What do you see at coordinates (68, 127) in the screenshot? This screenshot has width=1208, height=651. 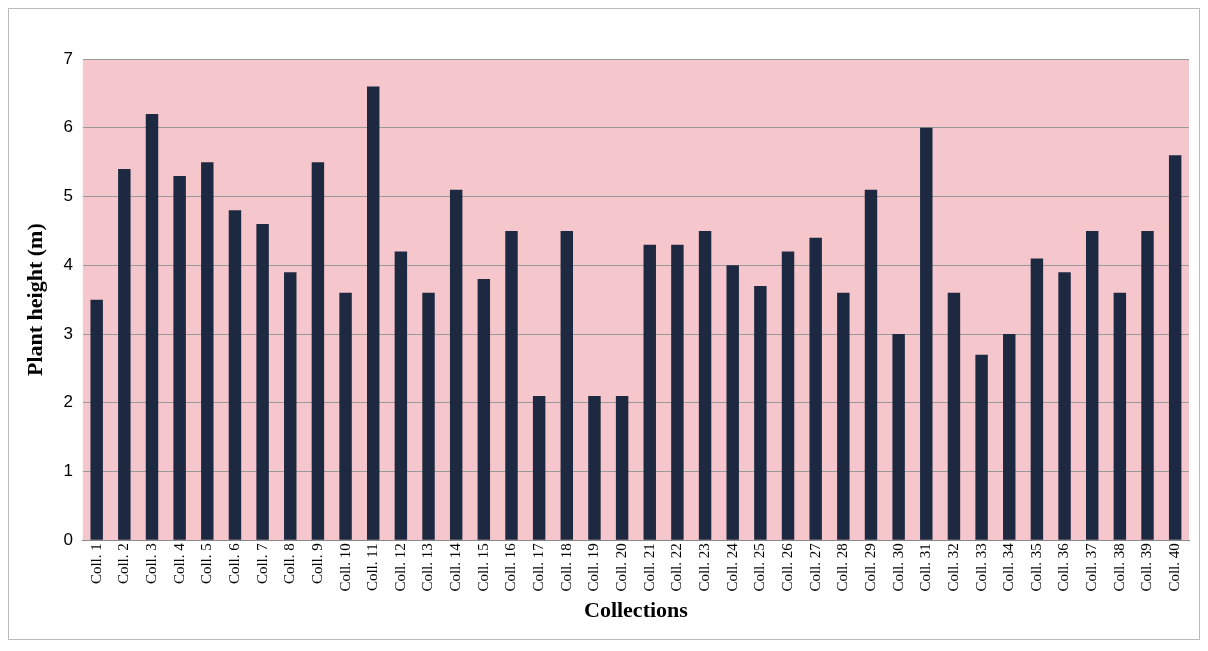 I see `y-tick-label: 6` at bounding box center [68, 127].